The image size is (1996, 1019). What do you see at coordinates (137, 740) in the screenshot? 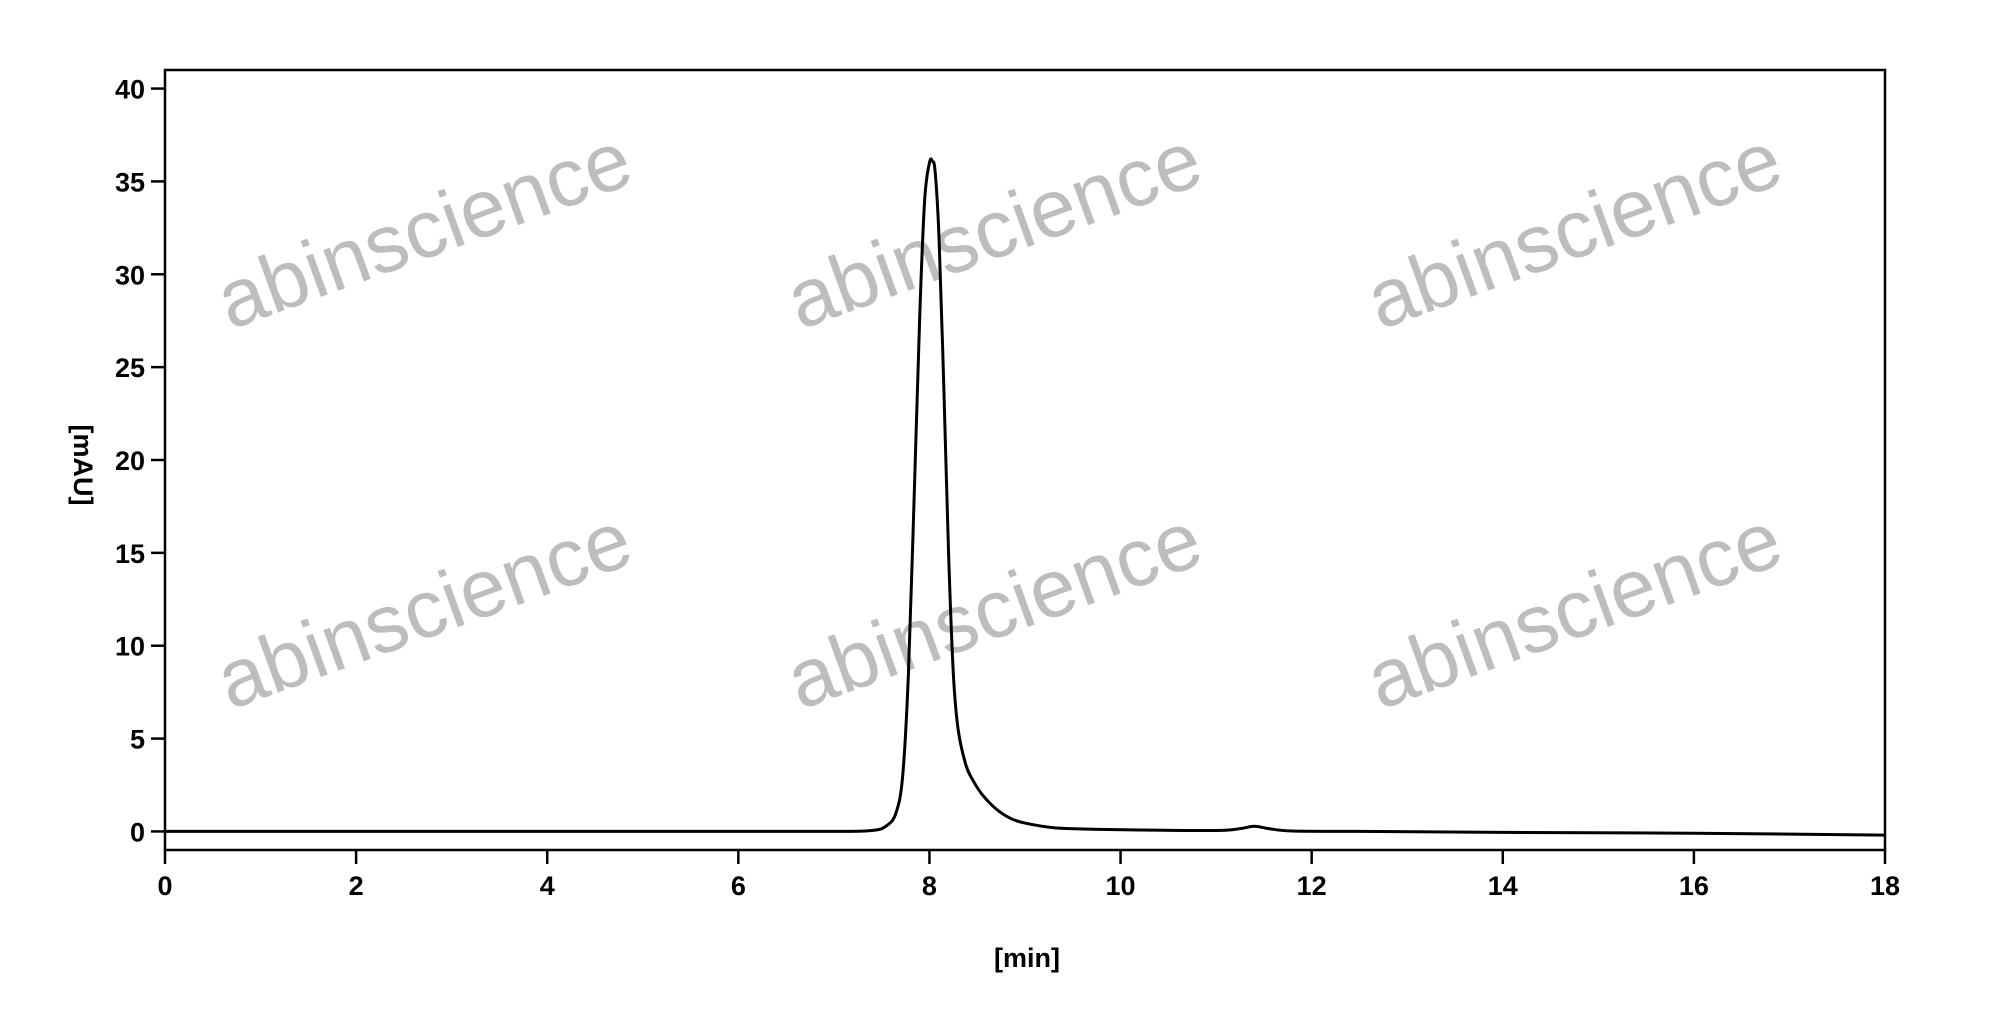
I see `y-tick-label: 5` at bounding box center [137, 740].